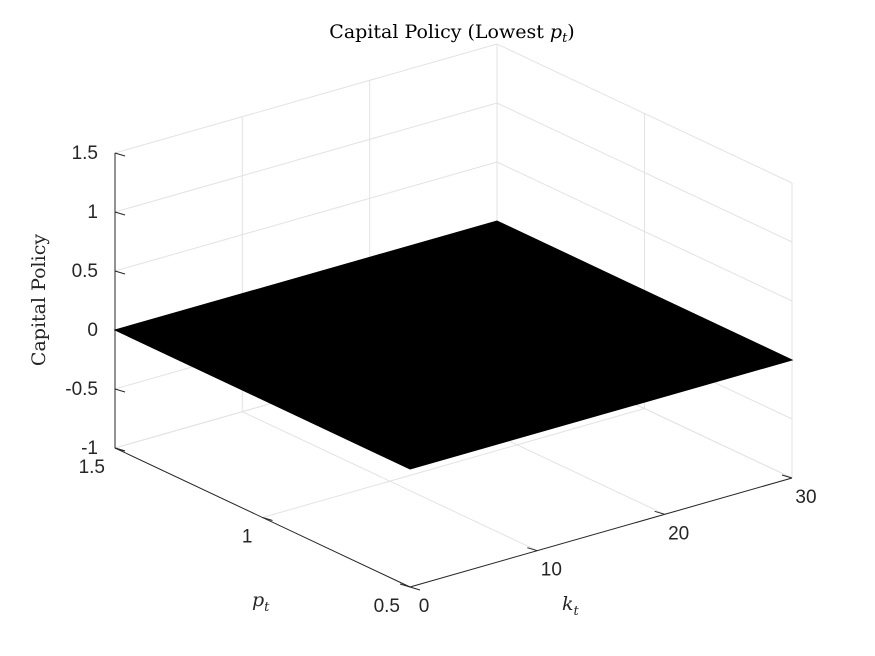 This screenshot has width=875, height=656. What do you see at coordinates (805, 497) in the screenshot?
I see `x-tick-label-3: 30` at bounding box center [805, 497].